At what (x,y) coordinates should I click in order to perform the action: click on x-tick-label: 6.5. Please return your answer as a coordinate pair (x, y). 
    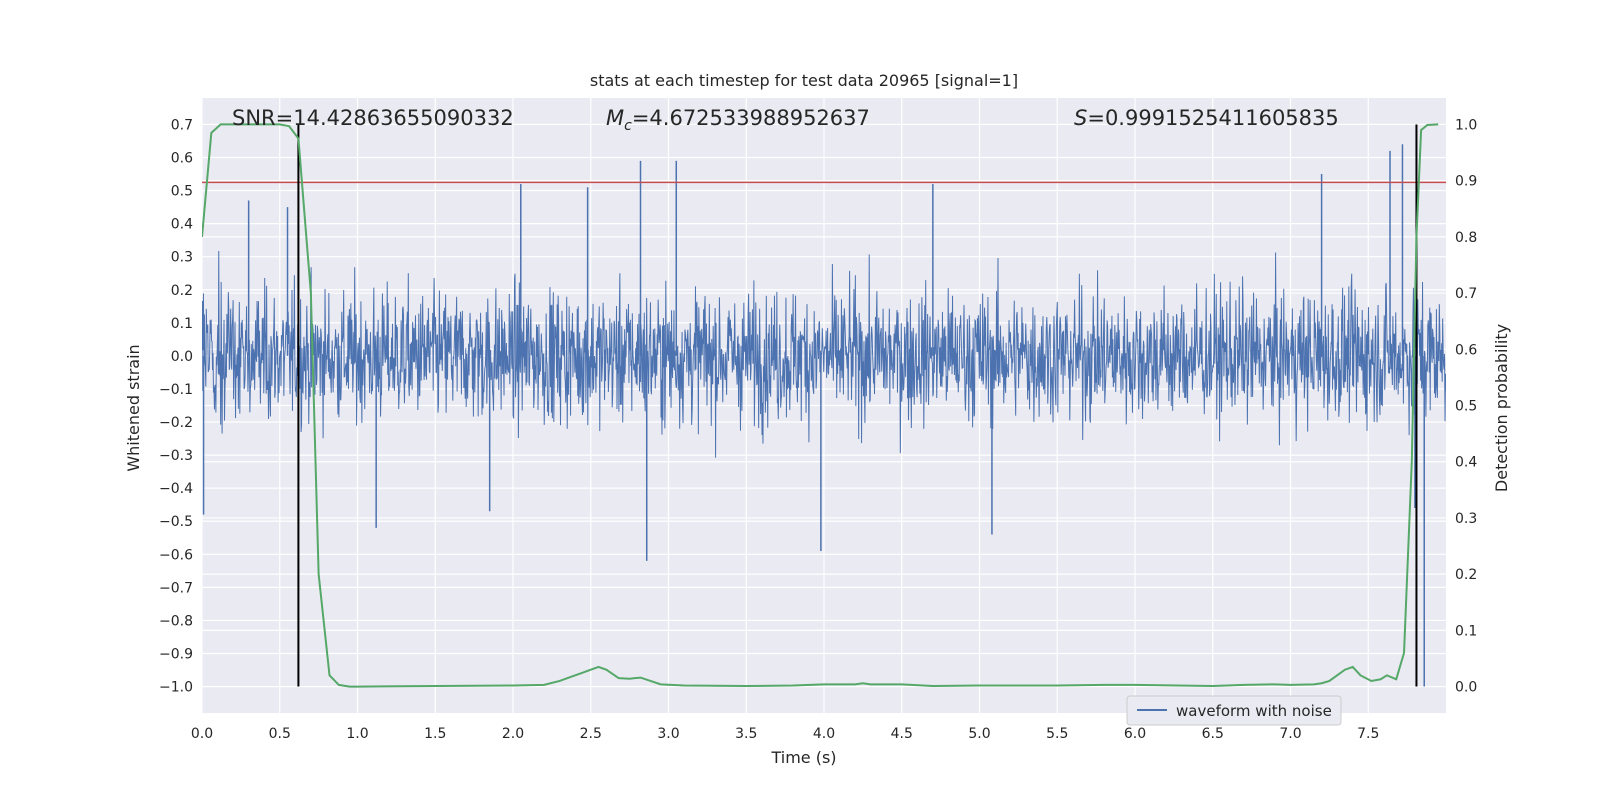
    Looking at the image, I should click on (1213, 734).